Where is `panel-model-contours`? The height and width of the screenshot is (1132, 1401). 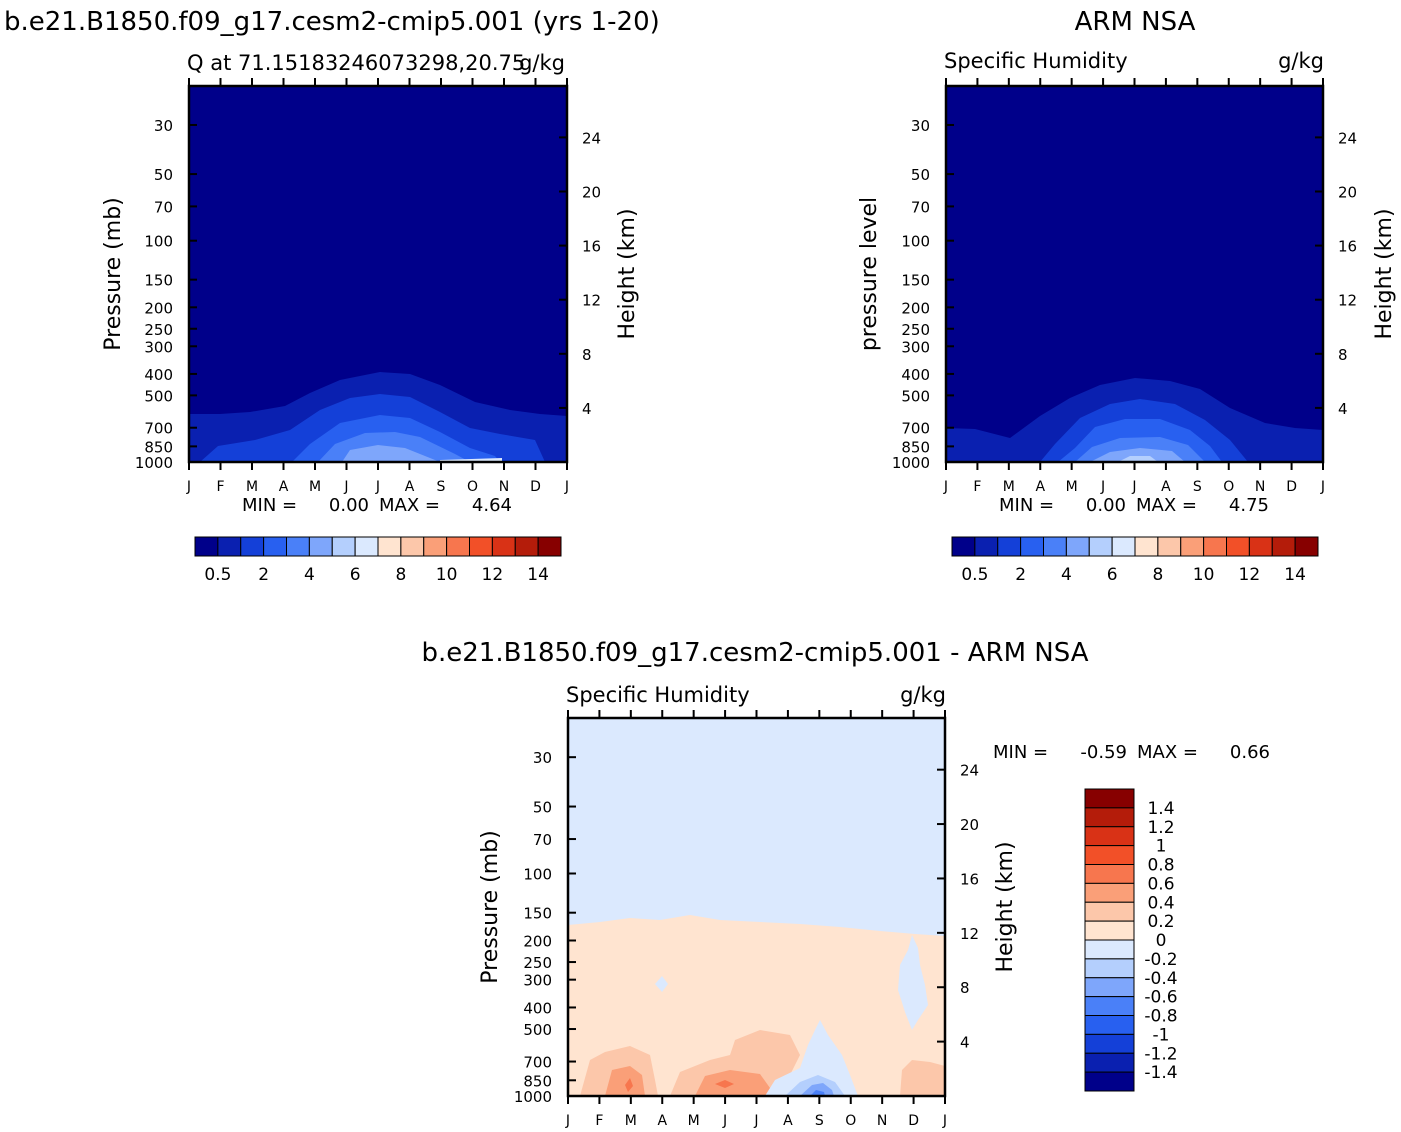
panel-model-contours is located at coordinates (378, 274).